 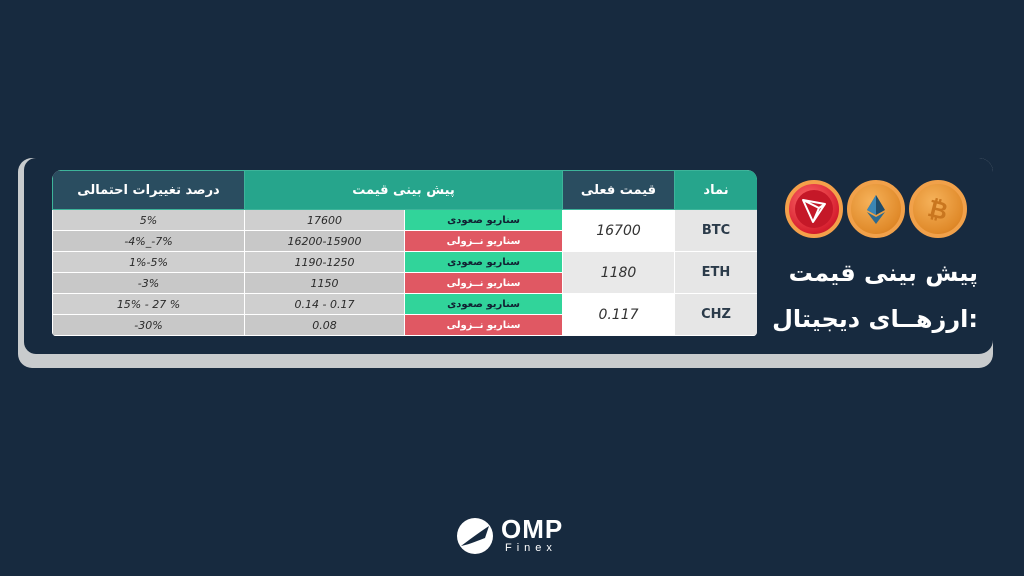 I want to click on symbol-cell: ETH, so click(x=715, y=272).